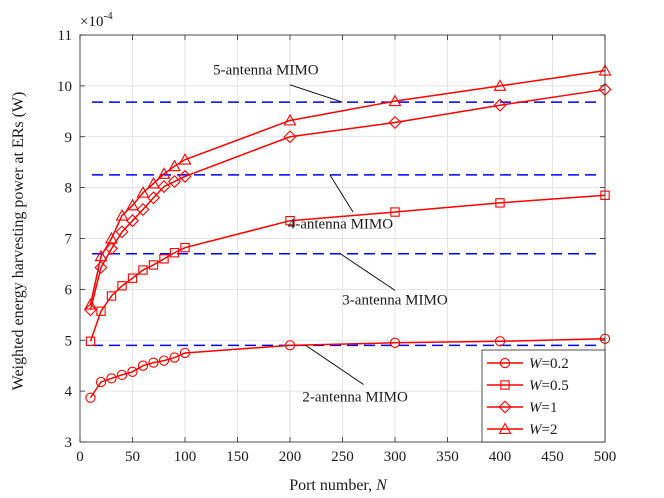 This screenshot has height=498, width=664. What do you see at coordinates (91, 22) in the screenshot?
I see `y-exponent-base: ×10` at bounding box center [91, 22].